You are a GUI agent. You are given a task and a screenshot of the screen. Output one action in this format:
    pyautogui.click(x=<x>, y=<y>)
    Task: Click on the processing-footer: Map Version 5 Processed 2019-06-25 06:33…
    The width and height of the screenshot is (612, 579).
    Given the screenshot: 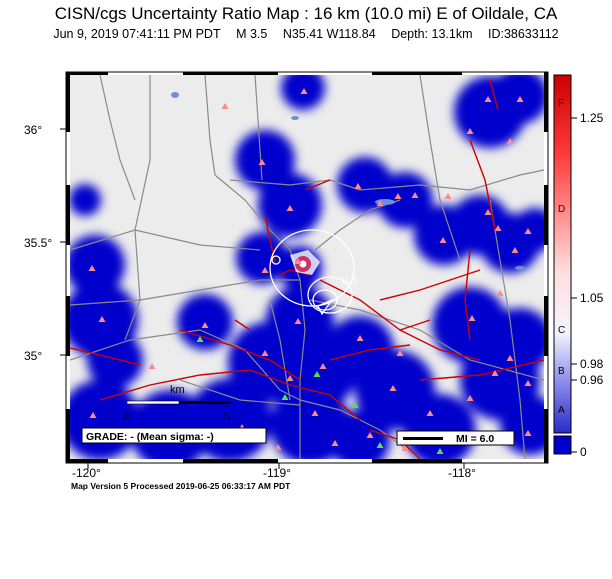 What is the action you would take?
    pyautogui.click(x=181, y=486)
    